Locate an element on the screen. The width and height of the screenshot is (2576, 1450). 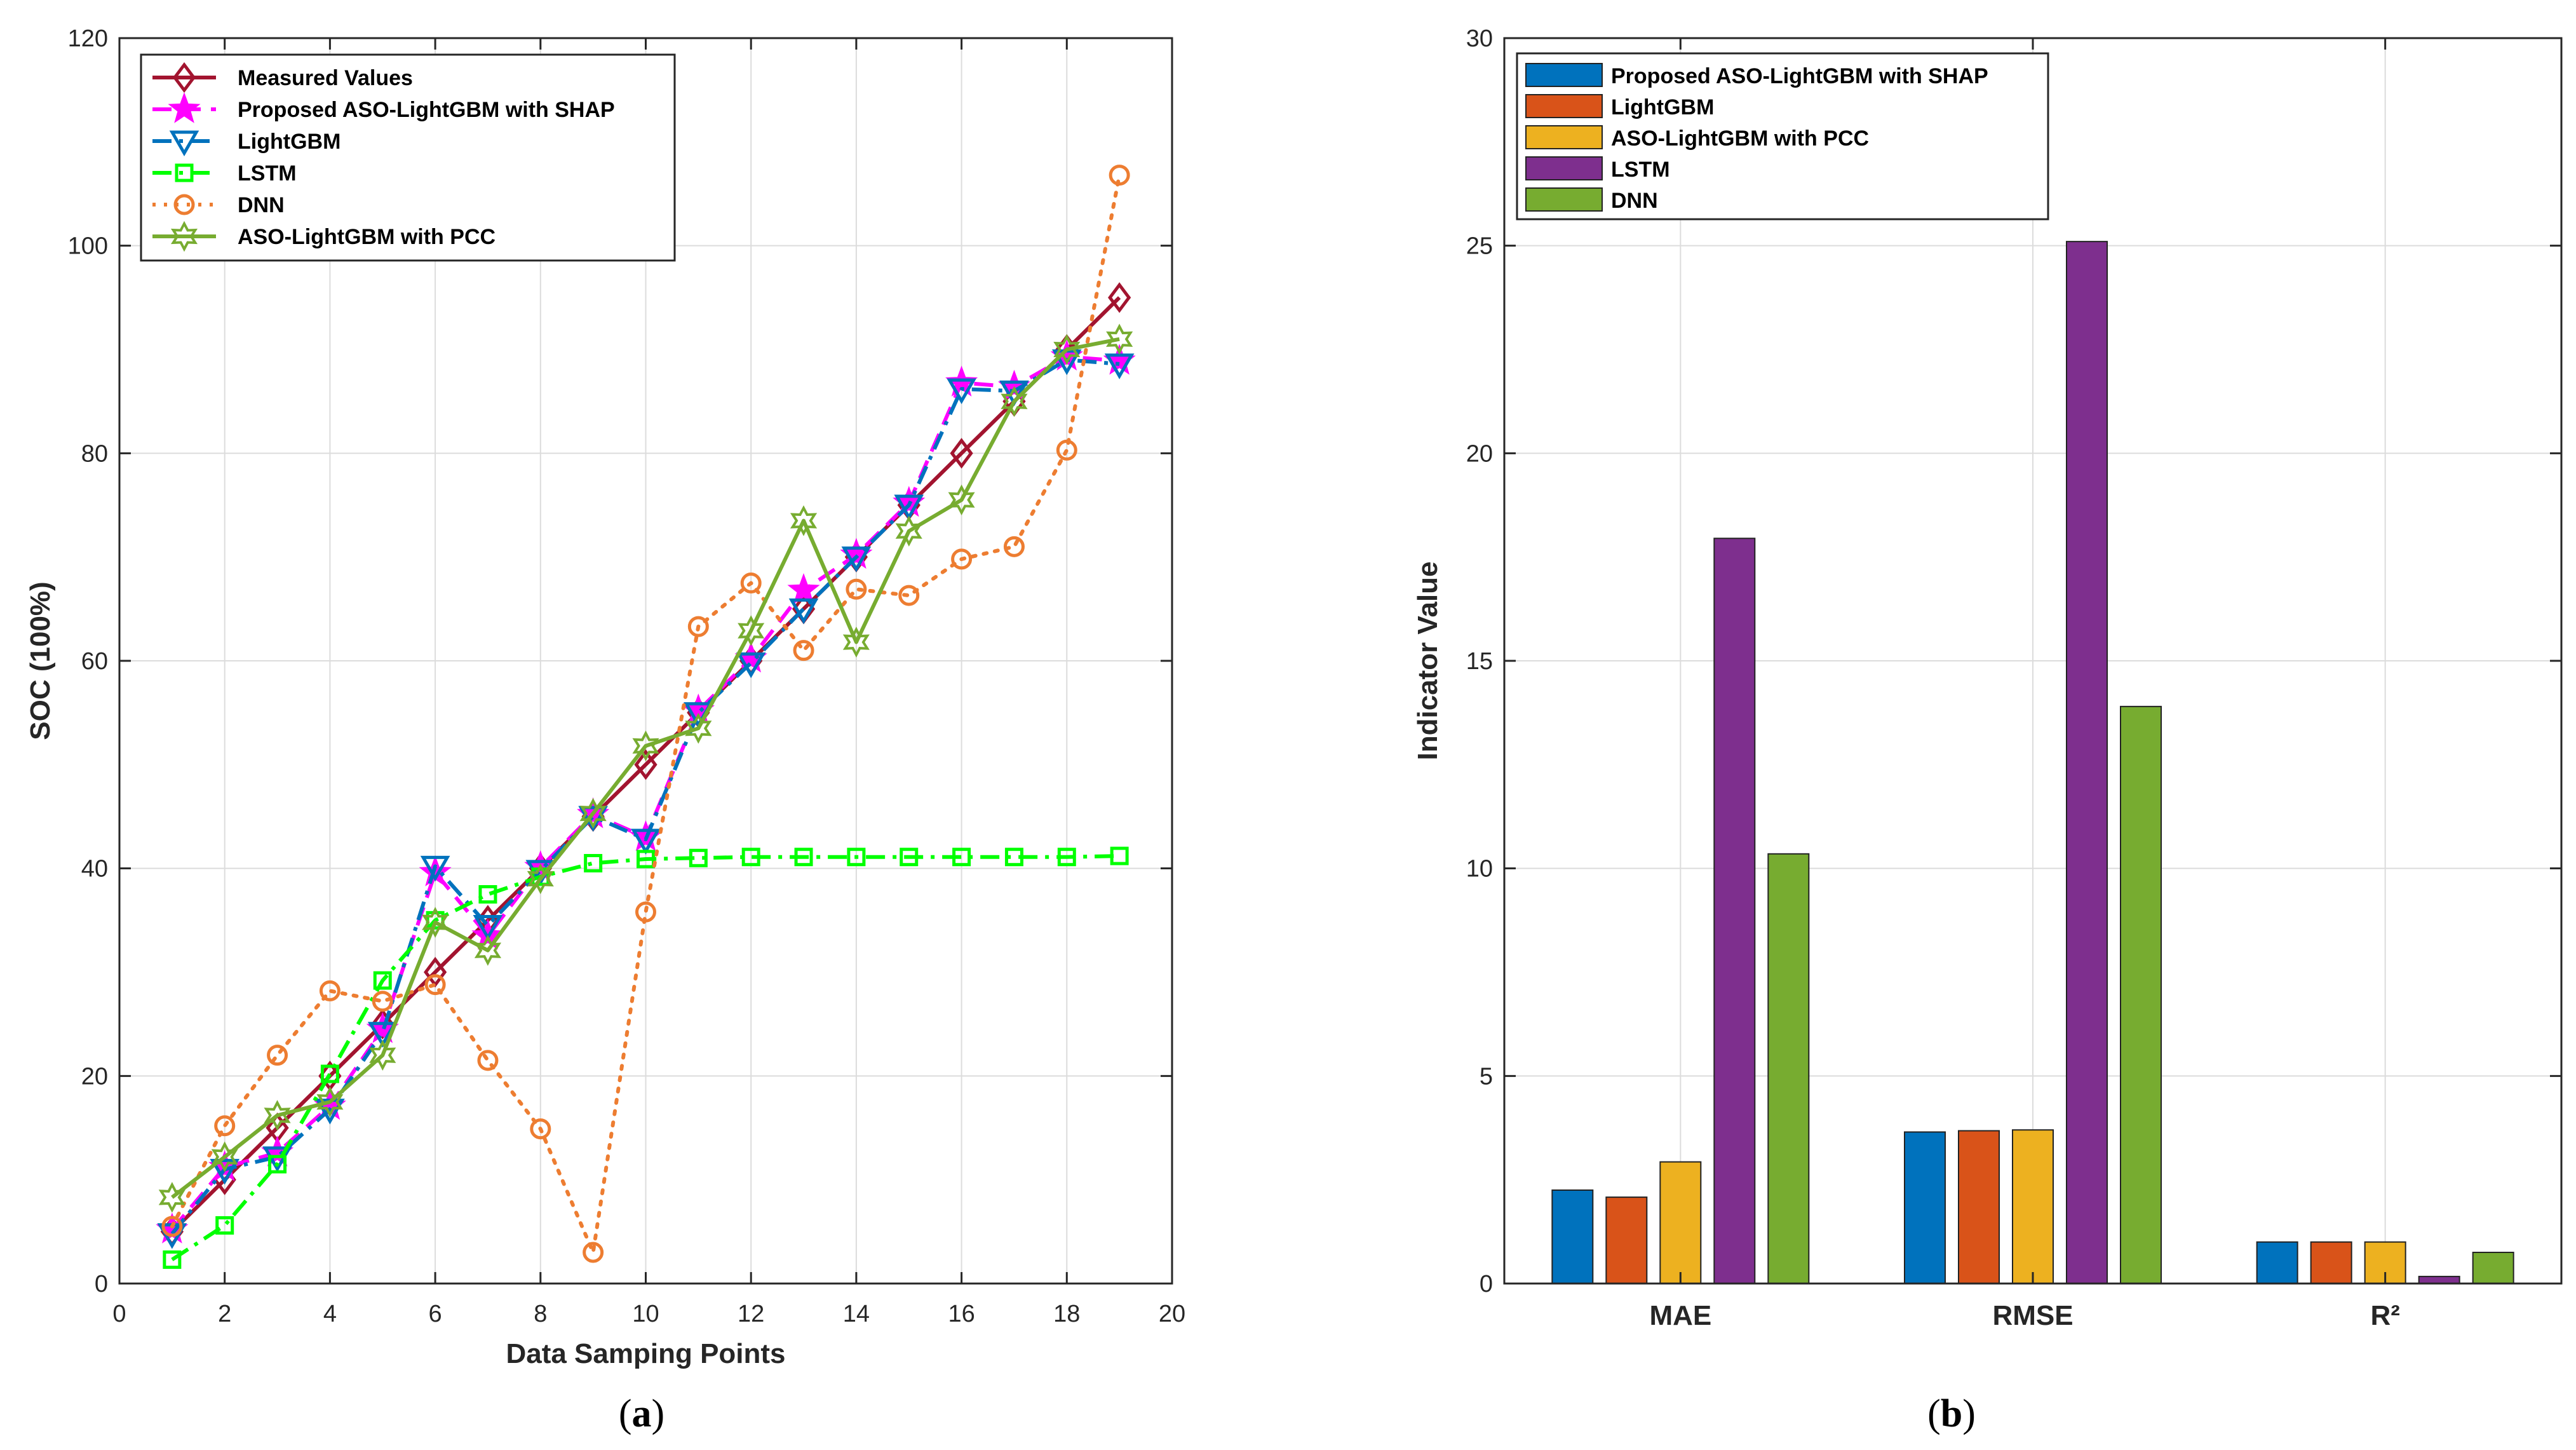
bar-dnn-rmse is located at coordinates (2141, 995).